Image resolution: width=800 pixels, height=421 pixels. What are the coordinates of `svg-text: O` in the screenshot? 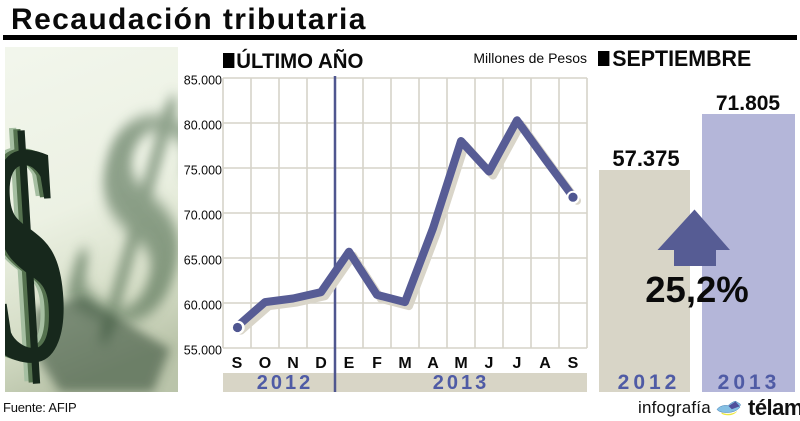 It's located at (265, 363).